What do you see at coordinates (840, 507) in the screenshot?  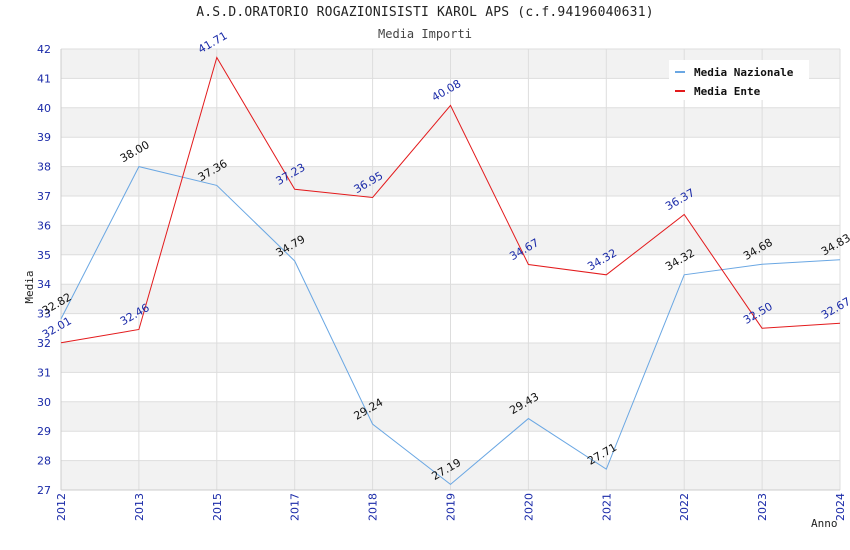 I see `x-tick-label: 2024` at bounding box center [840, 507].